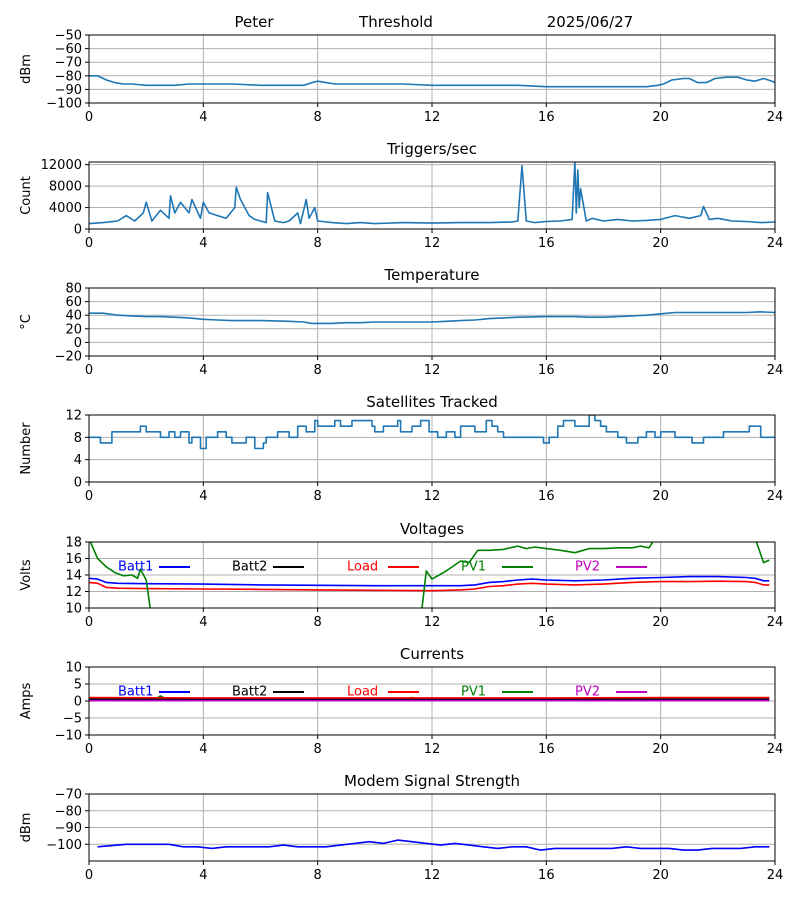  I want to click on legend-label-pv2: PV2, so click(587, 692).